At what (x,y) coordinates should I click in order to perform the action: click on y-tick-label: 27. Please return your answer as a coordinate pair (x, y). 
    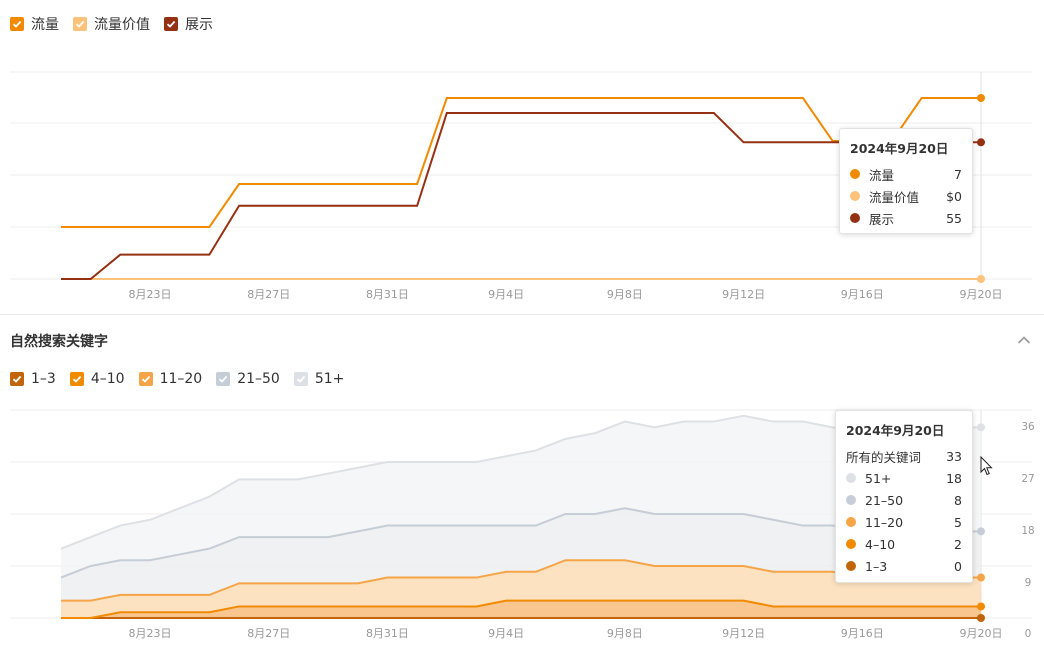
    Looking at the image, I should click on (1027, 479).